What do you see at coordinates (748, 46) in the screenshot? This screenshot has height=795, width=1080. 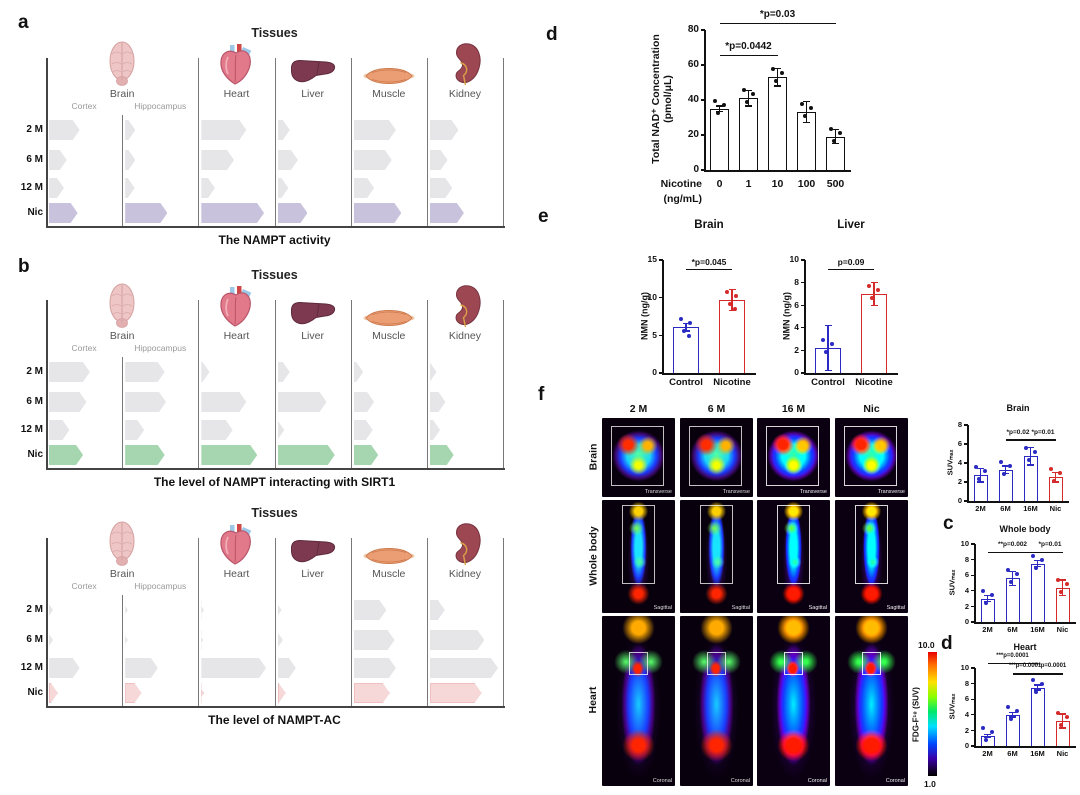 I see `significance-label: *p=0.0442` at bounding box center [748, 46].